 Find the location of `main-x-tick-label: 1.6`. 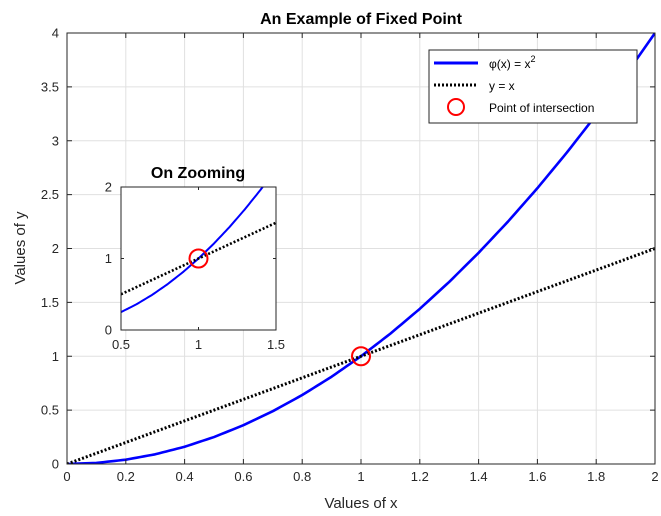

main-x-tick-label: 1.6 is located at coordinates (537, 476).